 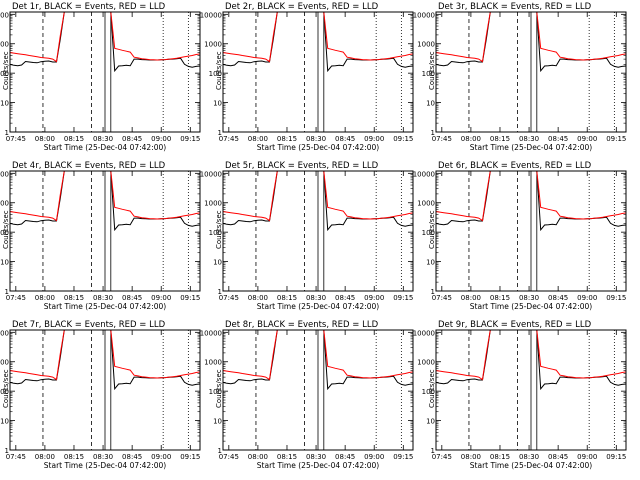 I want to click on chart-title: Det 4r, BLACK = Events, RED = LLD, so click(x=89, y=166).